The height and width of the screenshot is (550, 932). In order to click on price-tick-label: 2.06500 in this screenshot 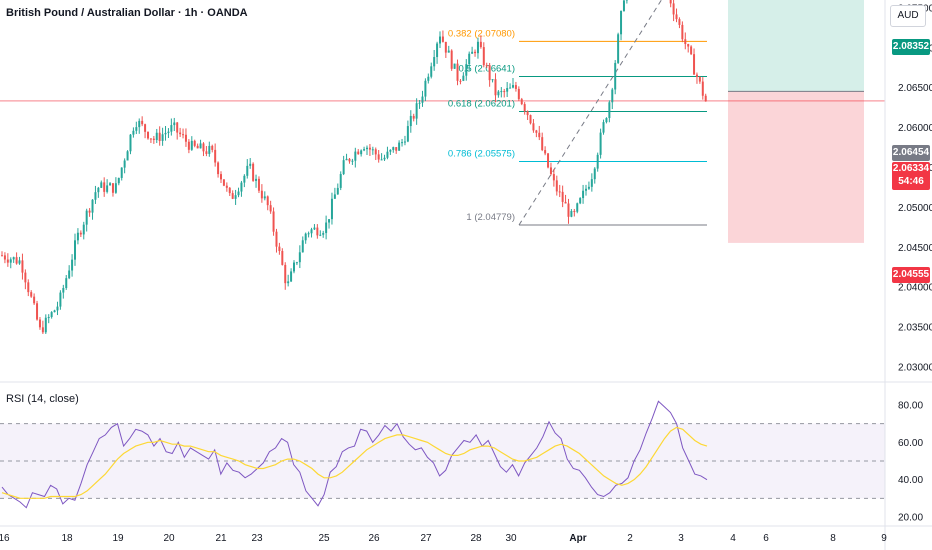, I will do `click(915, 88)`.